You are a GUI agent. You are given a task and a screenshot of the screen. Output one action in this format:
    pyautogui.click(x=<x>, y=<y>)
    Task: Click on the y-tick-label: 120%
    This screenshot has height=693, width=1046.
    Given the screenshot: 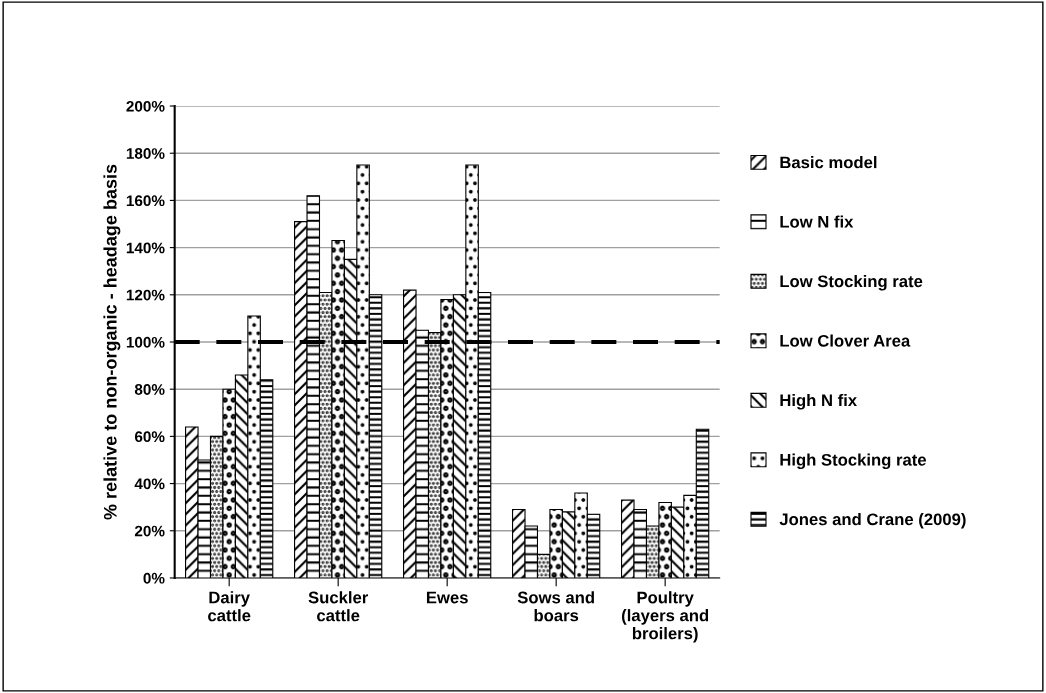 What is the action you would take?
    pyautogui.click(x=145, y=295)
    